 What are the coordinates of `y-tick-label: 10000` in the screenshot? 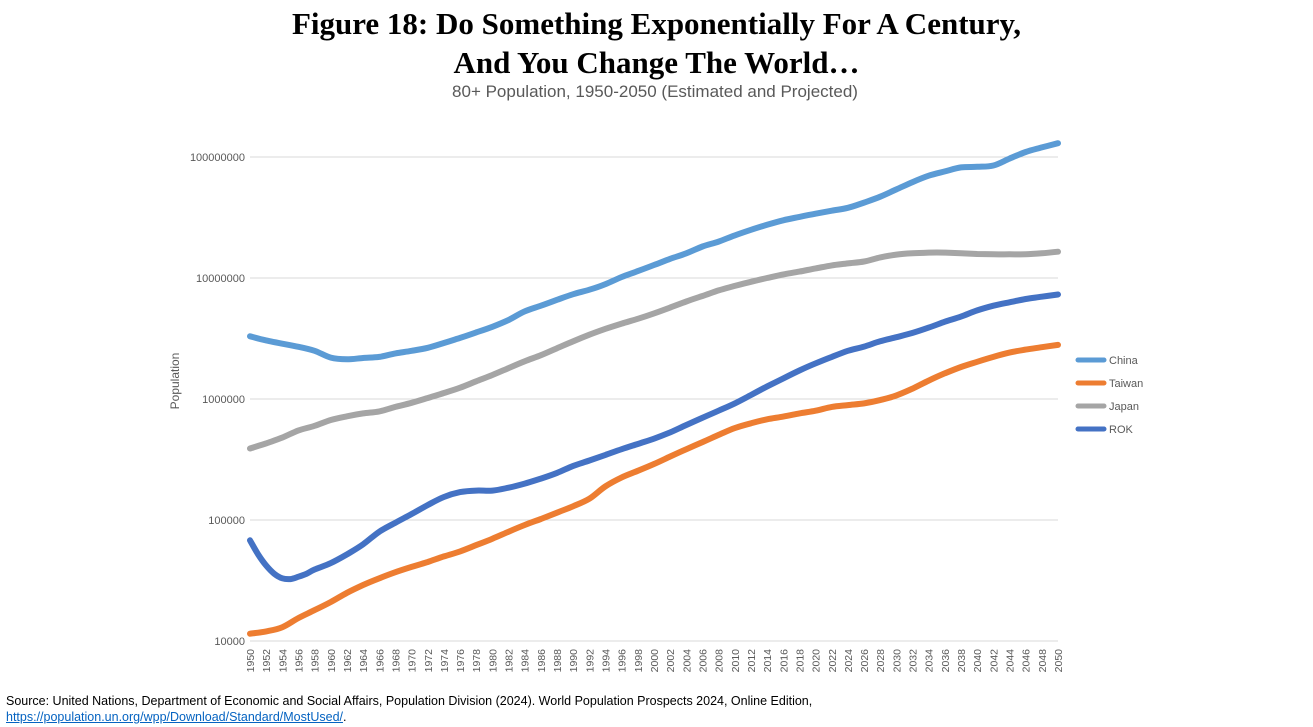 It's located at (229, 642).